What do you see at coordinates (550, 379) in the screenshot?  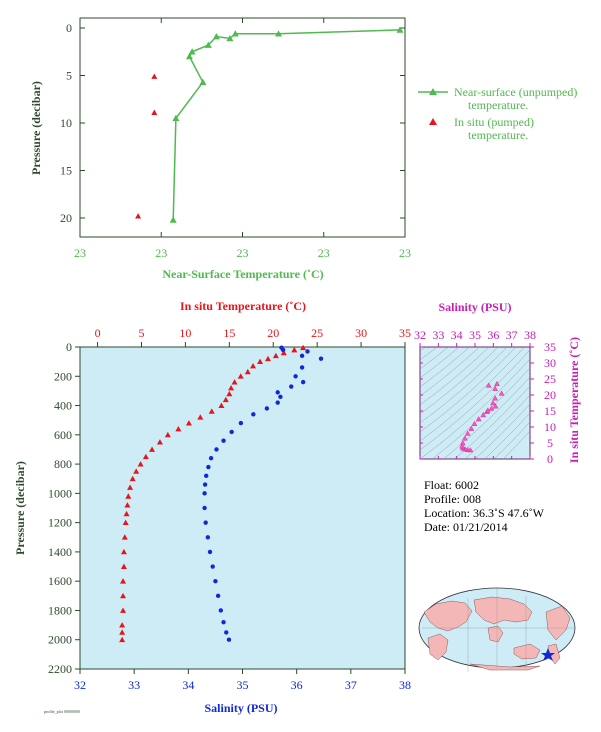 I see `ts-y-tick-label: 25` at bounding box center [550, 379].